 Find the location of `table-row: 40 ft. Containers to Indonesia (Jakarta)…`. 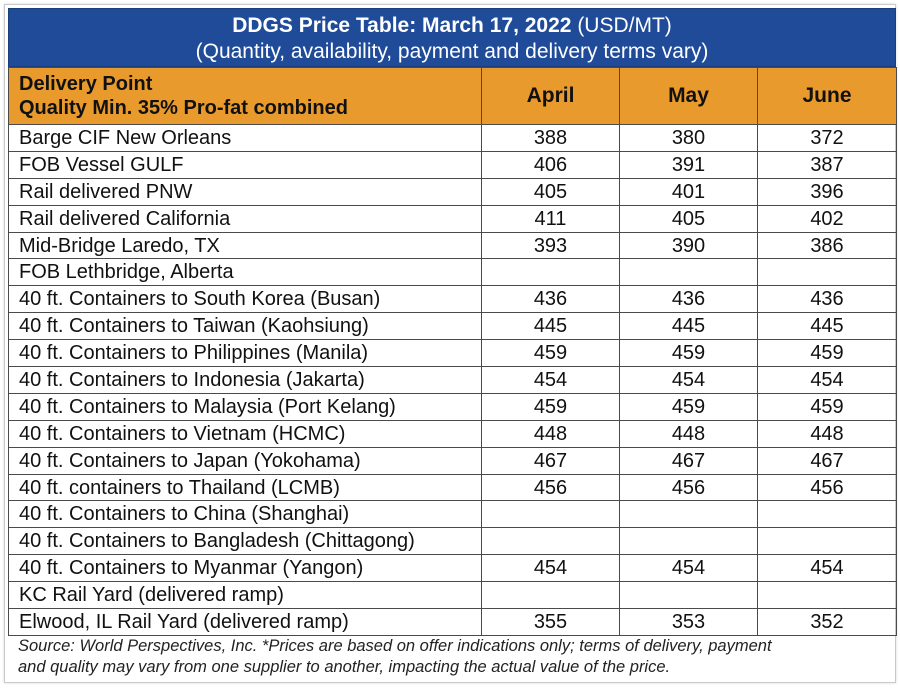

table-row: 40 ft. Containers to Indonesia (Jakarta)… is located at coordinates (452, 380).